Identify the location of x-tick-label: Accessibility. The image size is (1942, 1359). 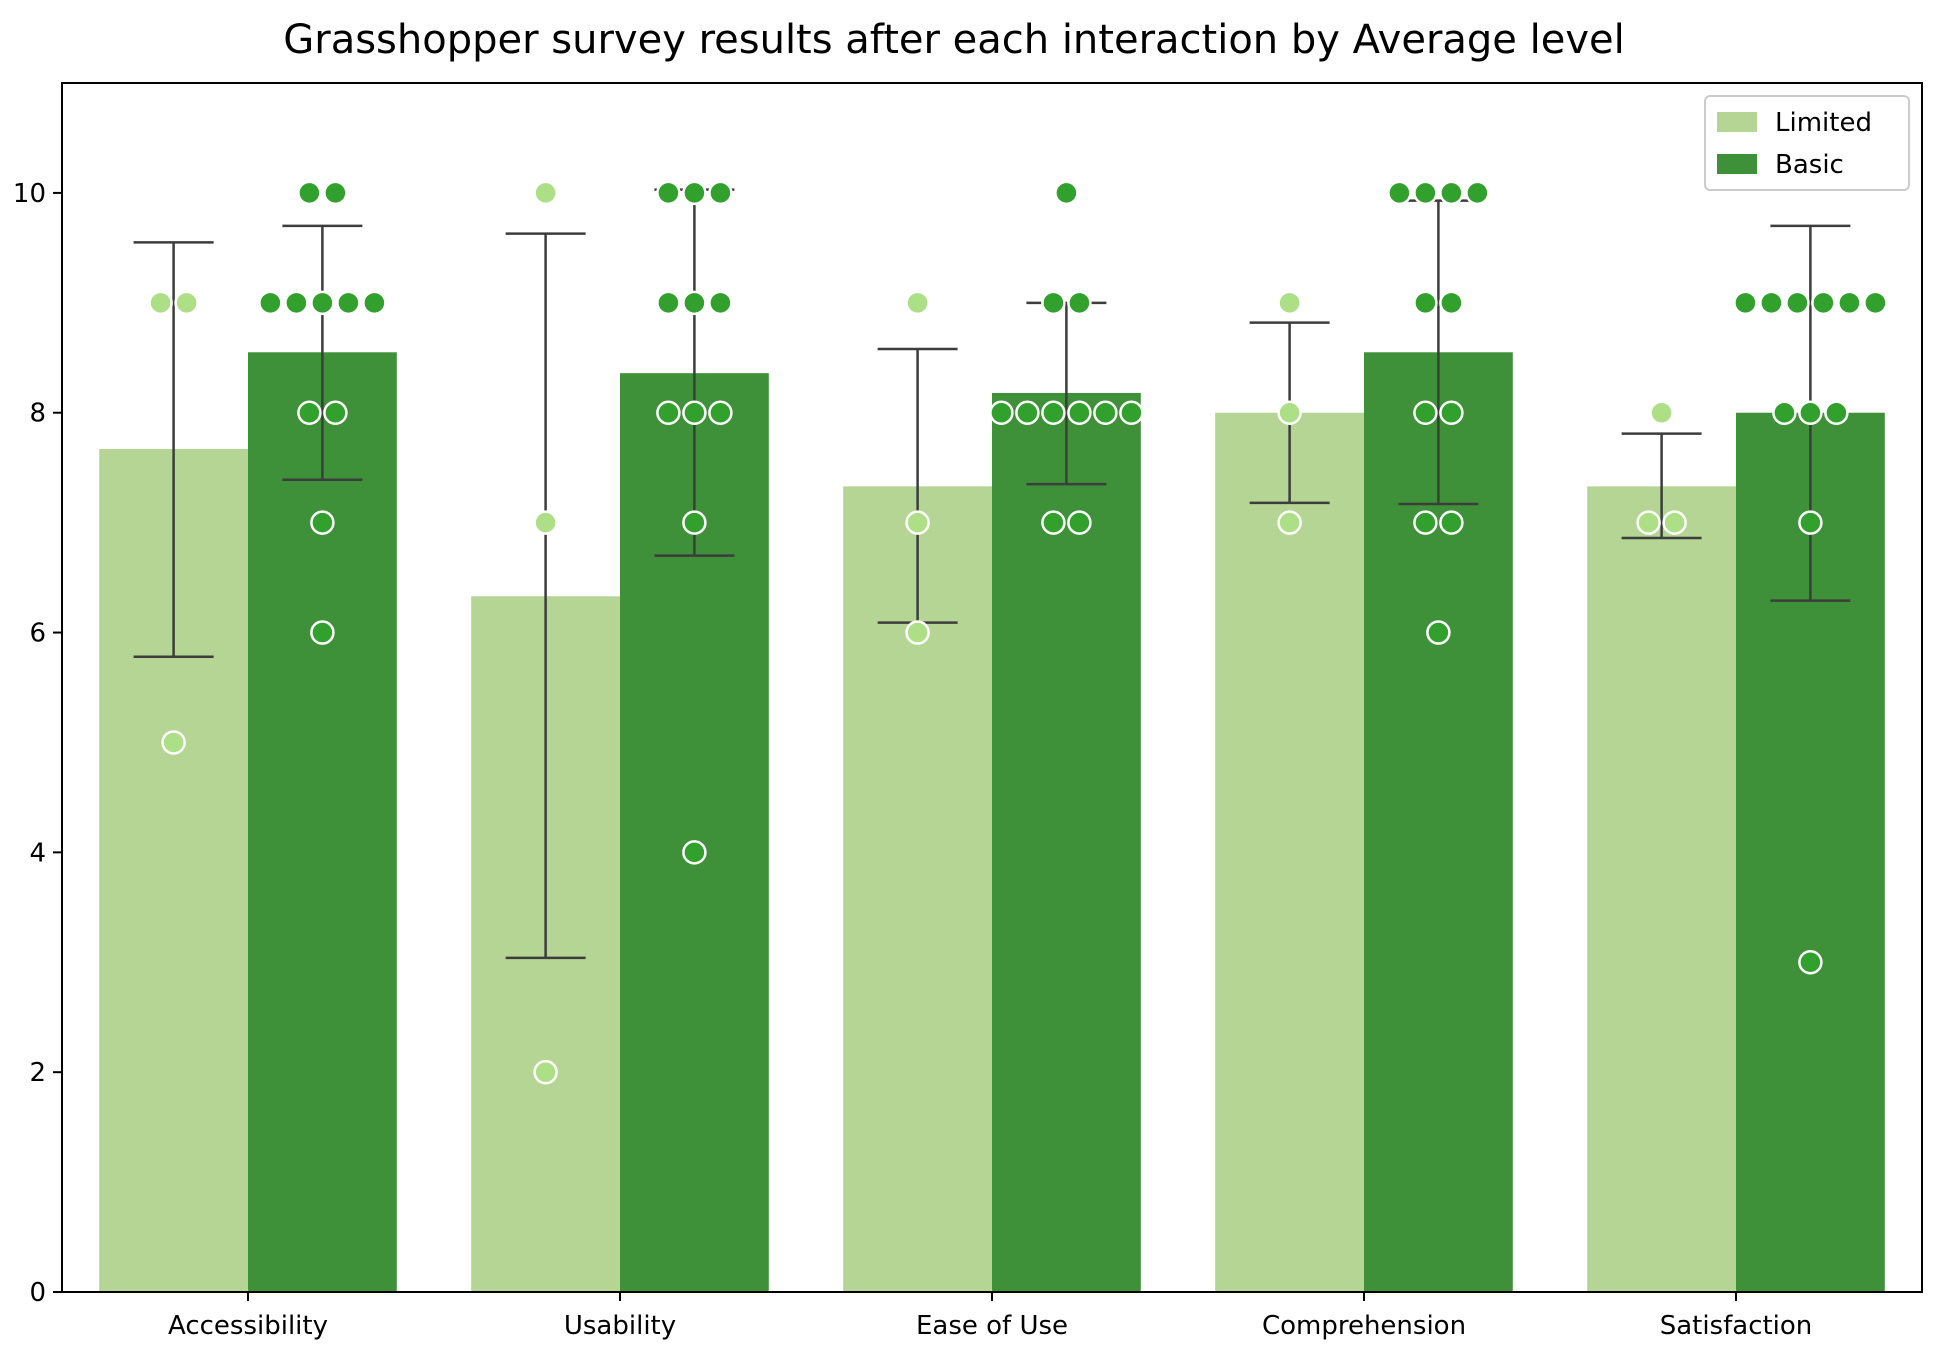
(248, 1326).